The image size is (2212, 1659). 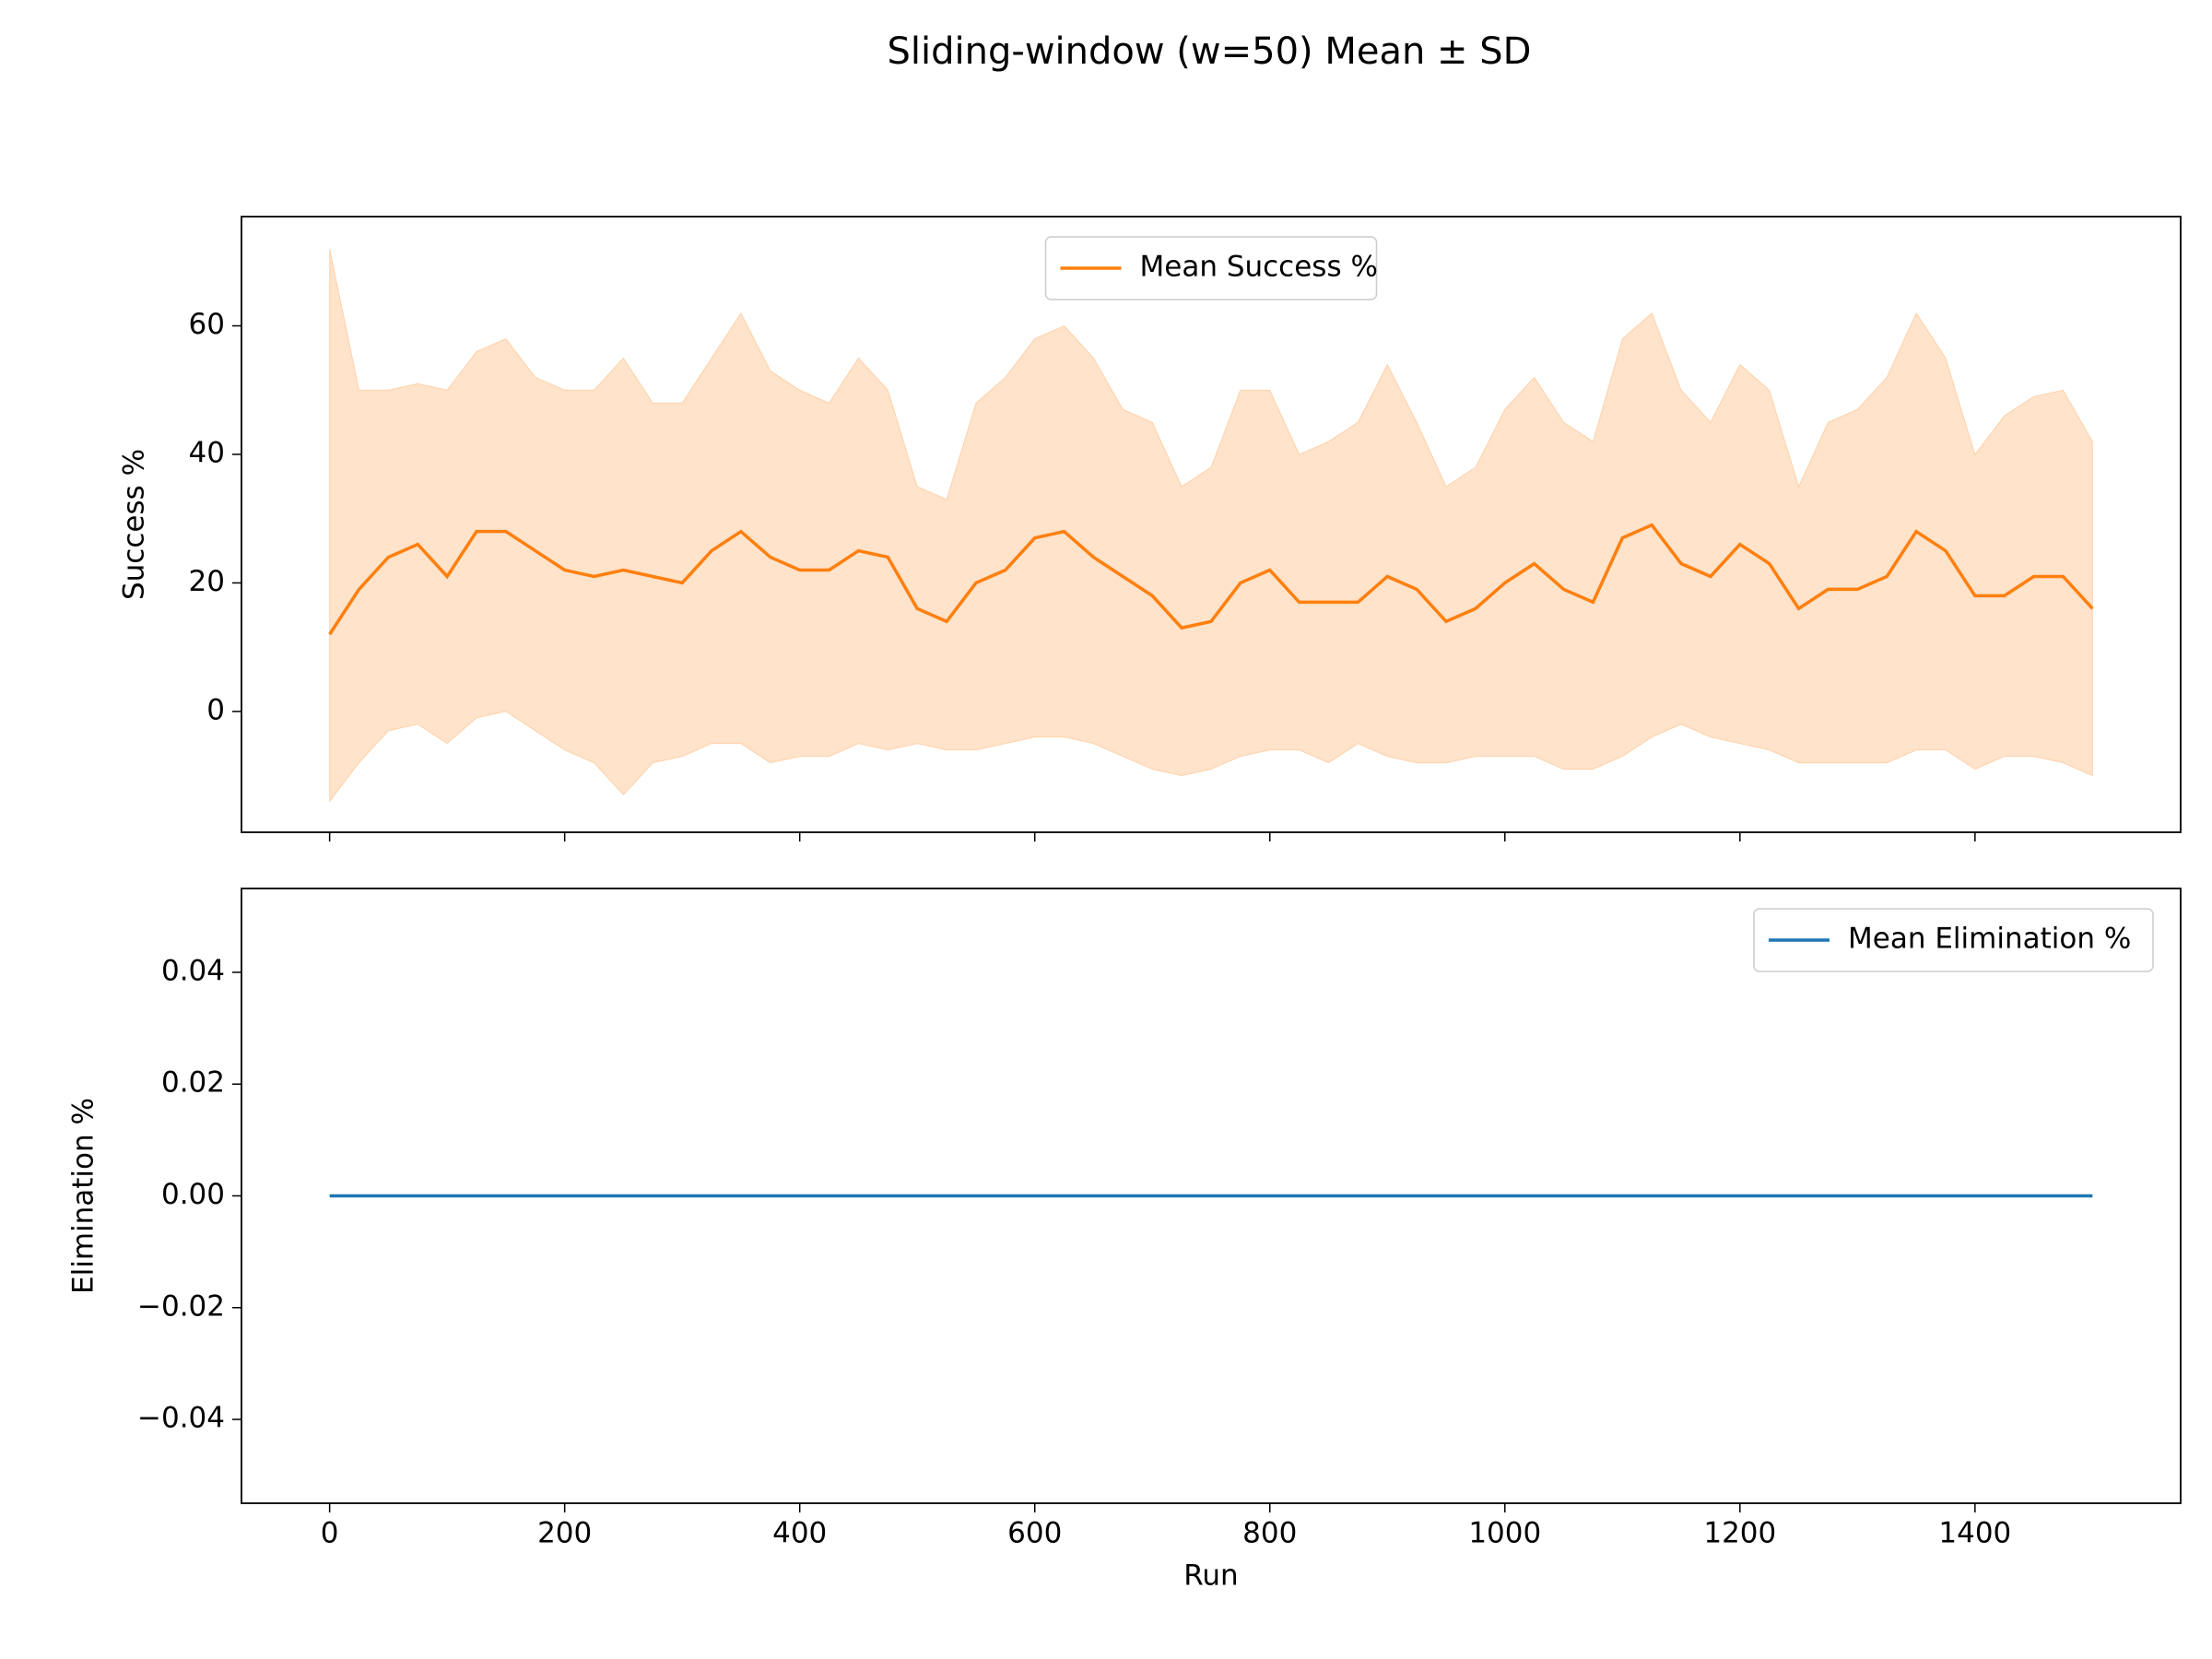 I want to click on x-tick-label: 1200, so click(x=1739, y=1533).